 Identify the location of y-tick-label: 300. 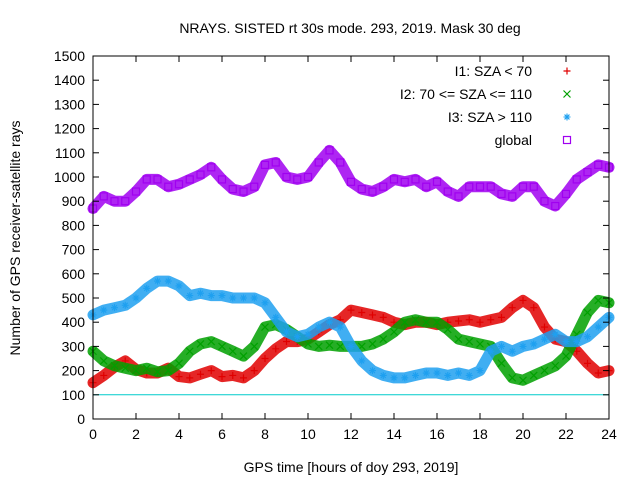
(74, 346).